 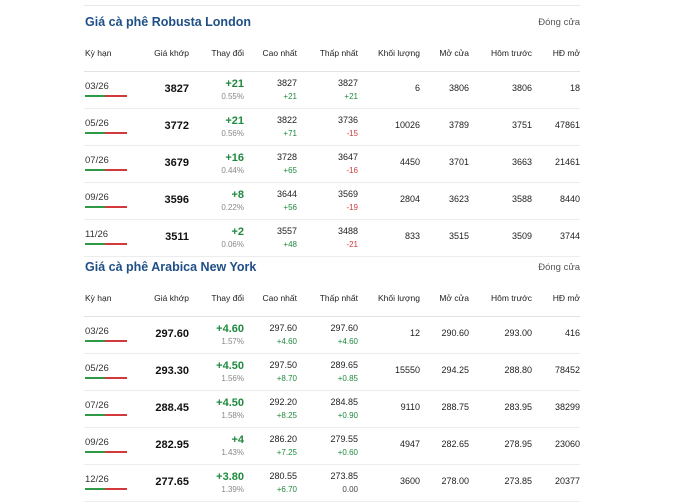 What do you see at coordinates (286, 120) in the screenshot?
I see `high-value: 3822` at bounding box center [286, 120].